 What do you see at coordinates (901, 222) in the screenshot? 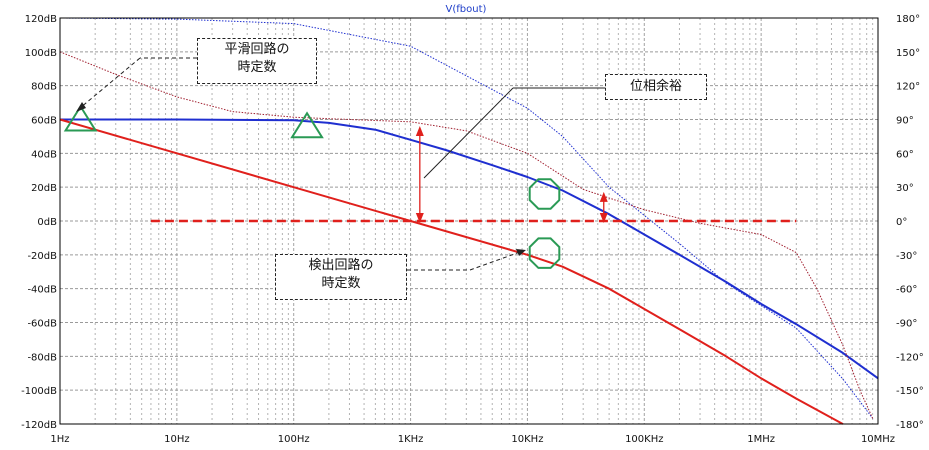
I see `y2-tick-label: 0°` at bounding box center [901, 222].